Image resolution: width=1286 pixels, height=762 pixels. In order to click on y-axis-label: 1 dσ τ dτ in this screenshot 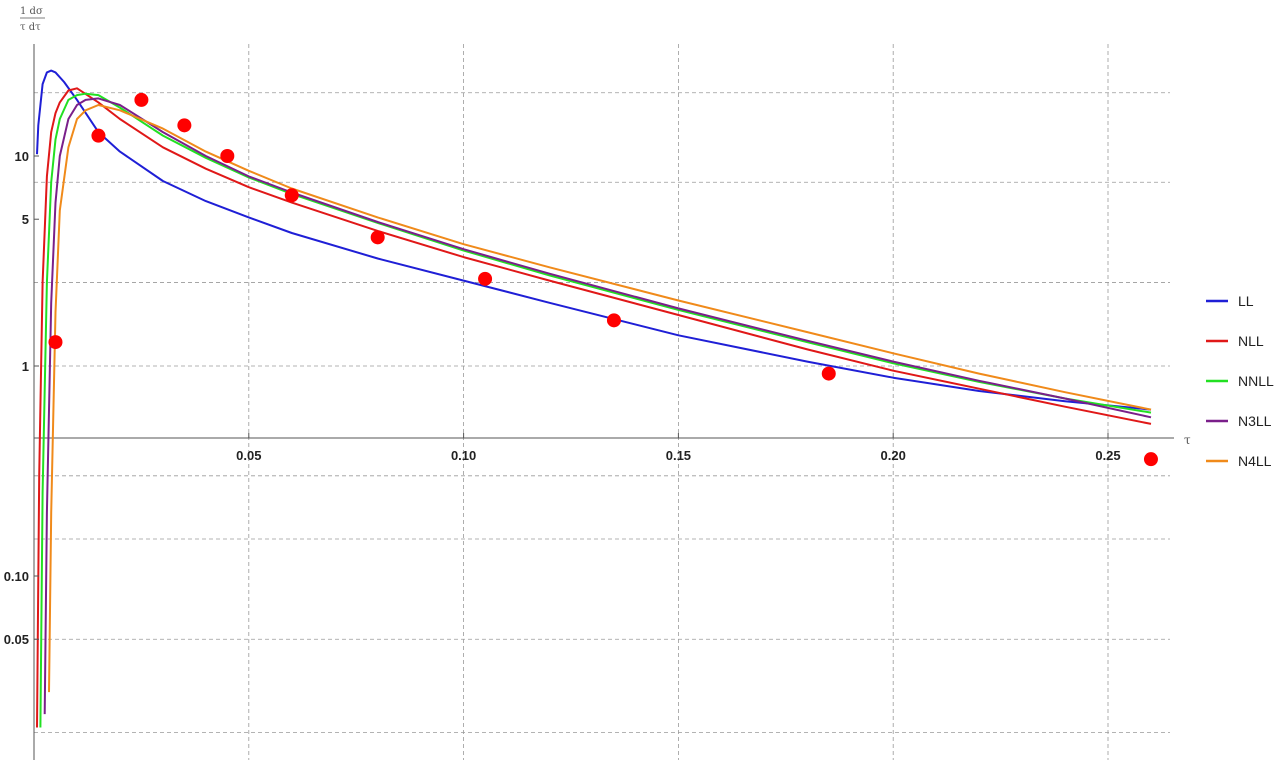, I will do `click(32, 19)`.